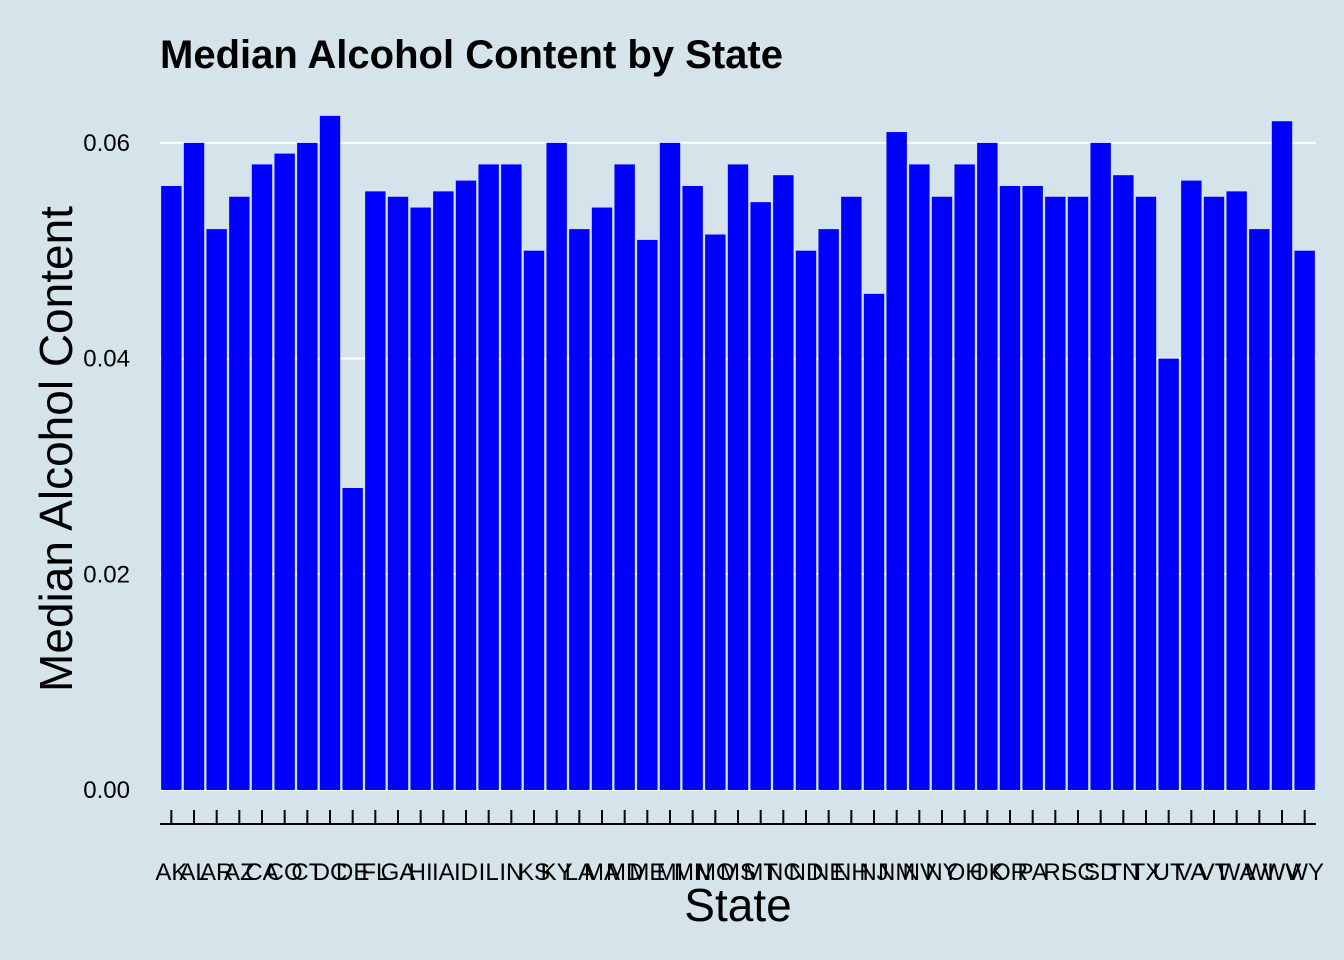  What do you see at coordinates (1146, 872) in the screenshot?
I see `x-tick-label-tx: TX` at bounding box center [1146, 872].